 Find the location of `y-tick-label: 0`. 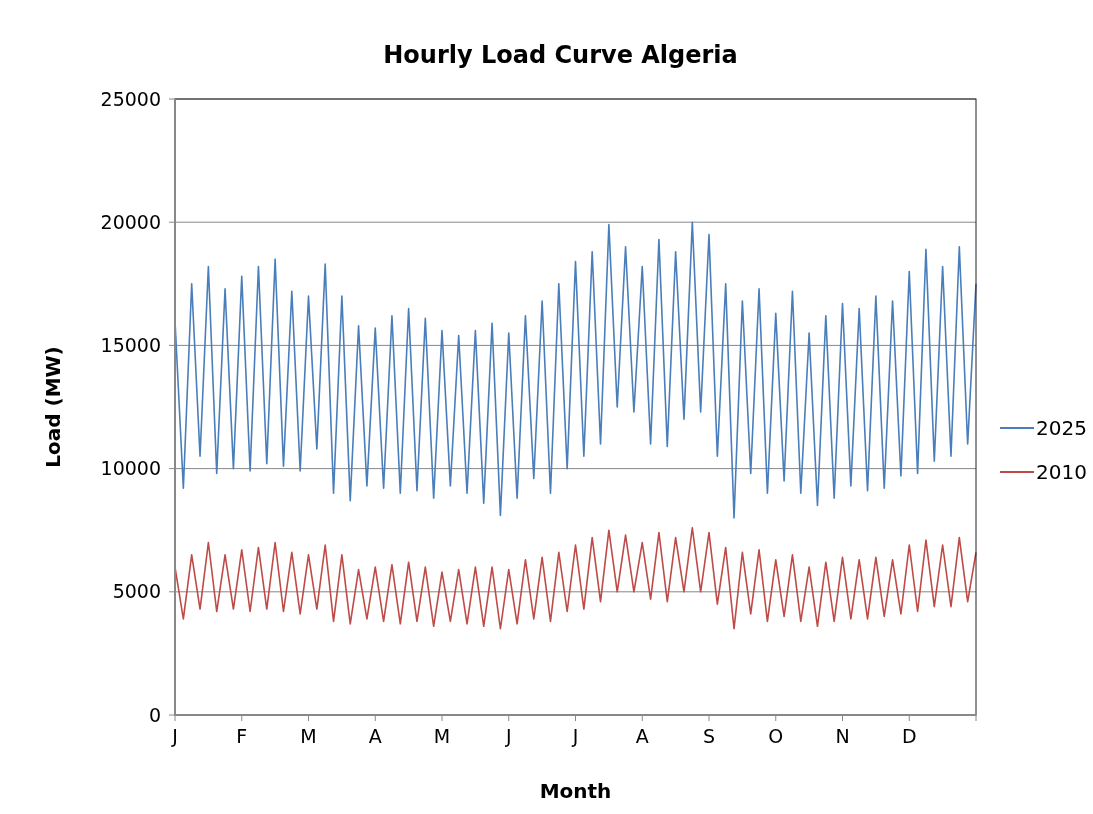

y-tick-label: 0 is located at coordinates (154, 714).